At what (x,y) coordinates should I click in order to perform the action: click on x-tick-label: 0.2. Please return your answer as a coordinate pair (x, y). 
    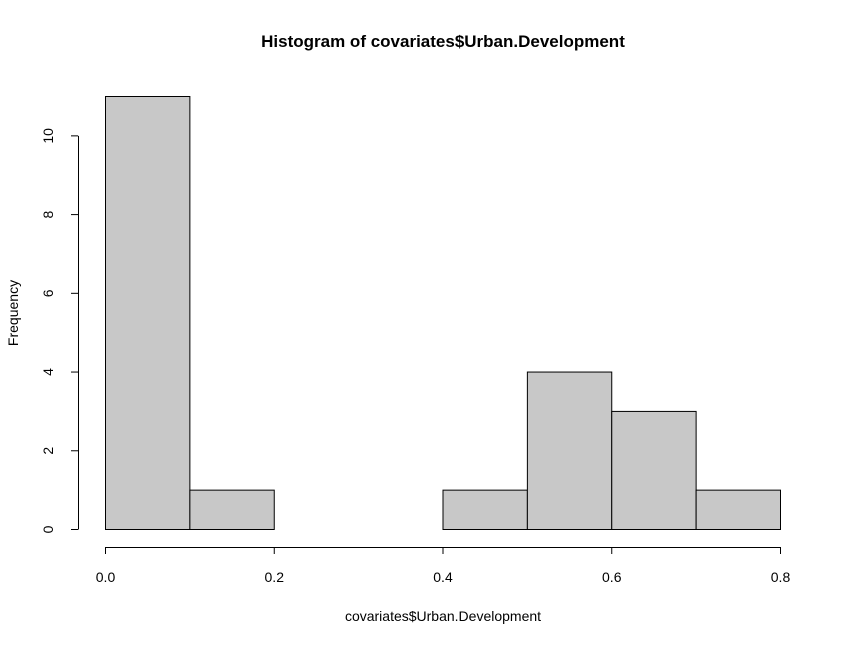
    Looking at the image, I should click on (275, 577).